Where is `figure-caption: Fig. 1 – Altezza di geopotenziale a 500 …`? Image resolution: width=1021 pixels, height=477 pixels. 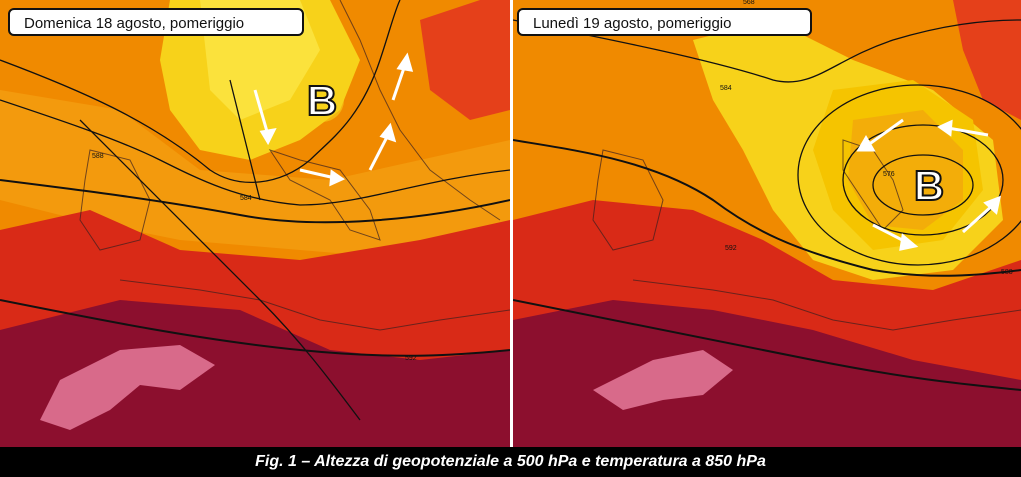
figure-caption: Fig. 1 – Altezza di geopotenziale a 500 … is located at coordinates (510, 462).